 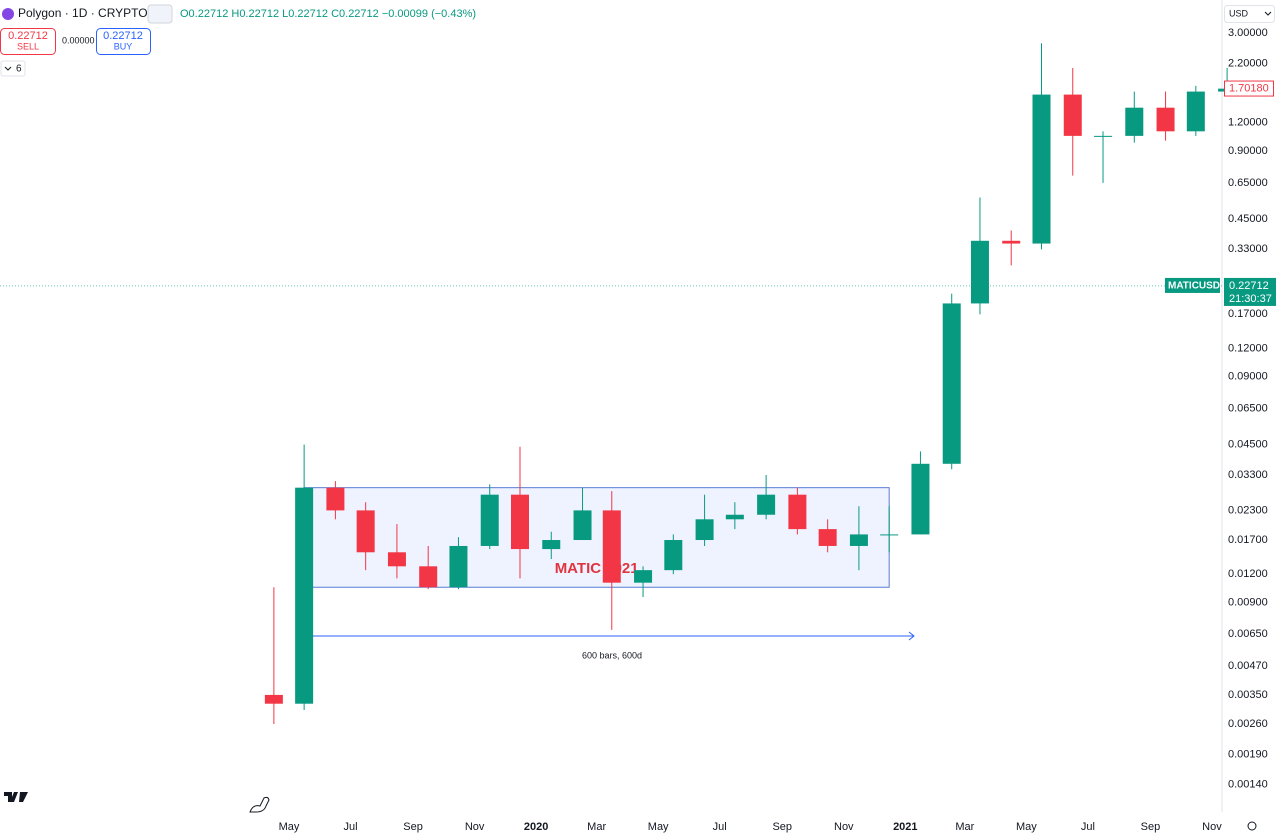 What do you see at coordinates (28, 36) in the screenshot?
I see `sell-price: 0.22712` at bounding box center [28, 36].